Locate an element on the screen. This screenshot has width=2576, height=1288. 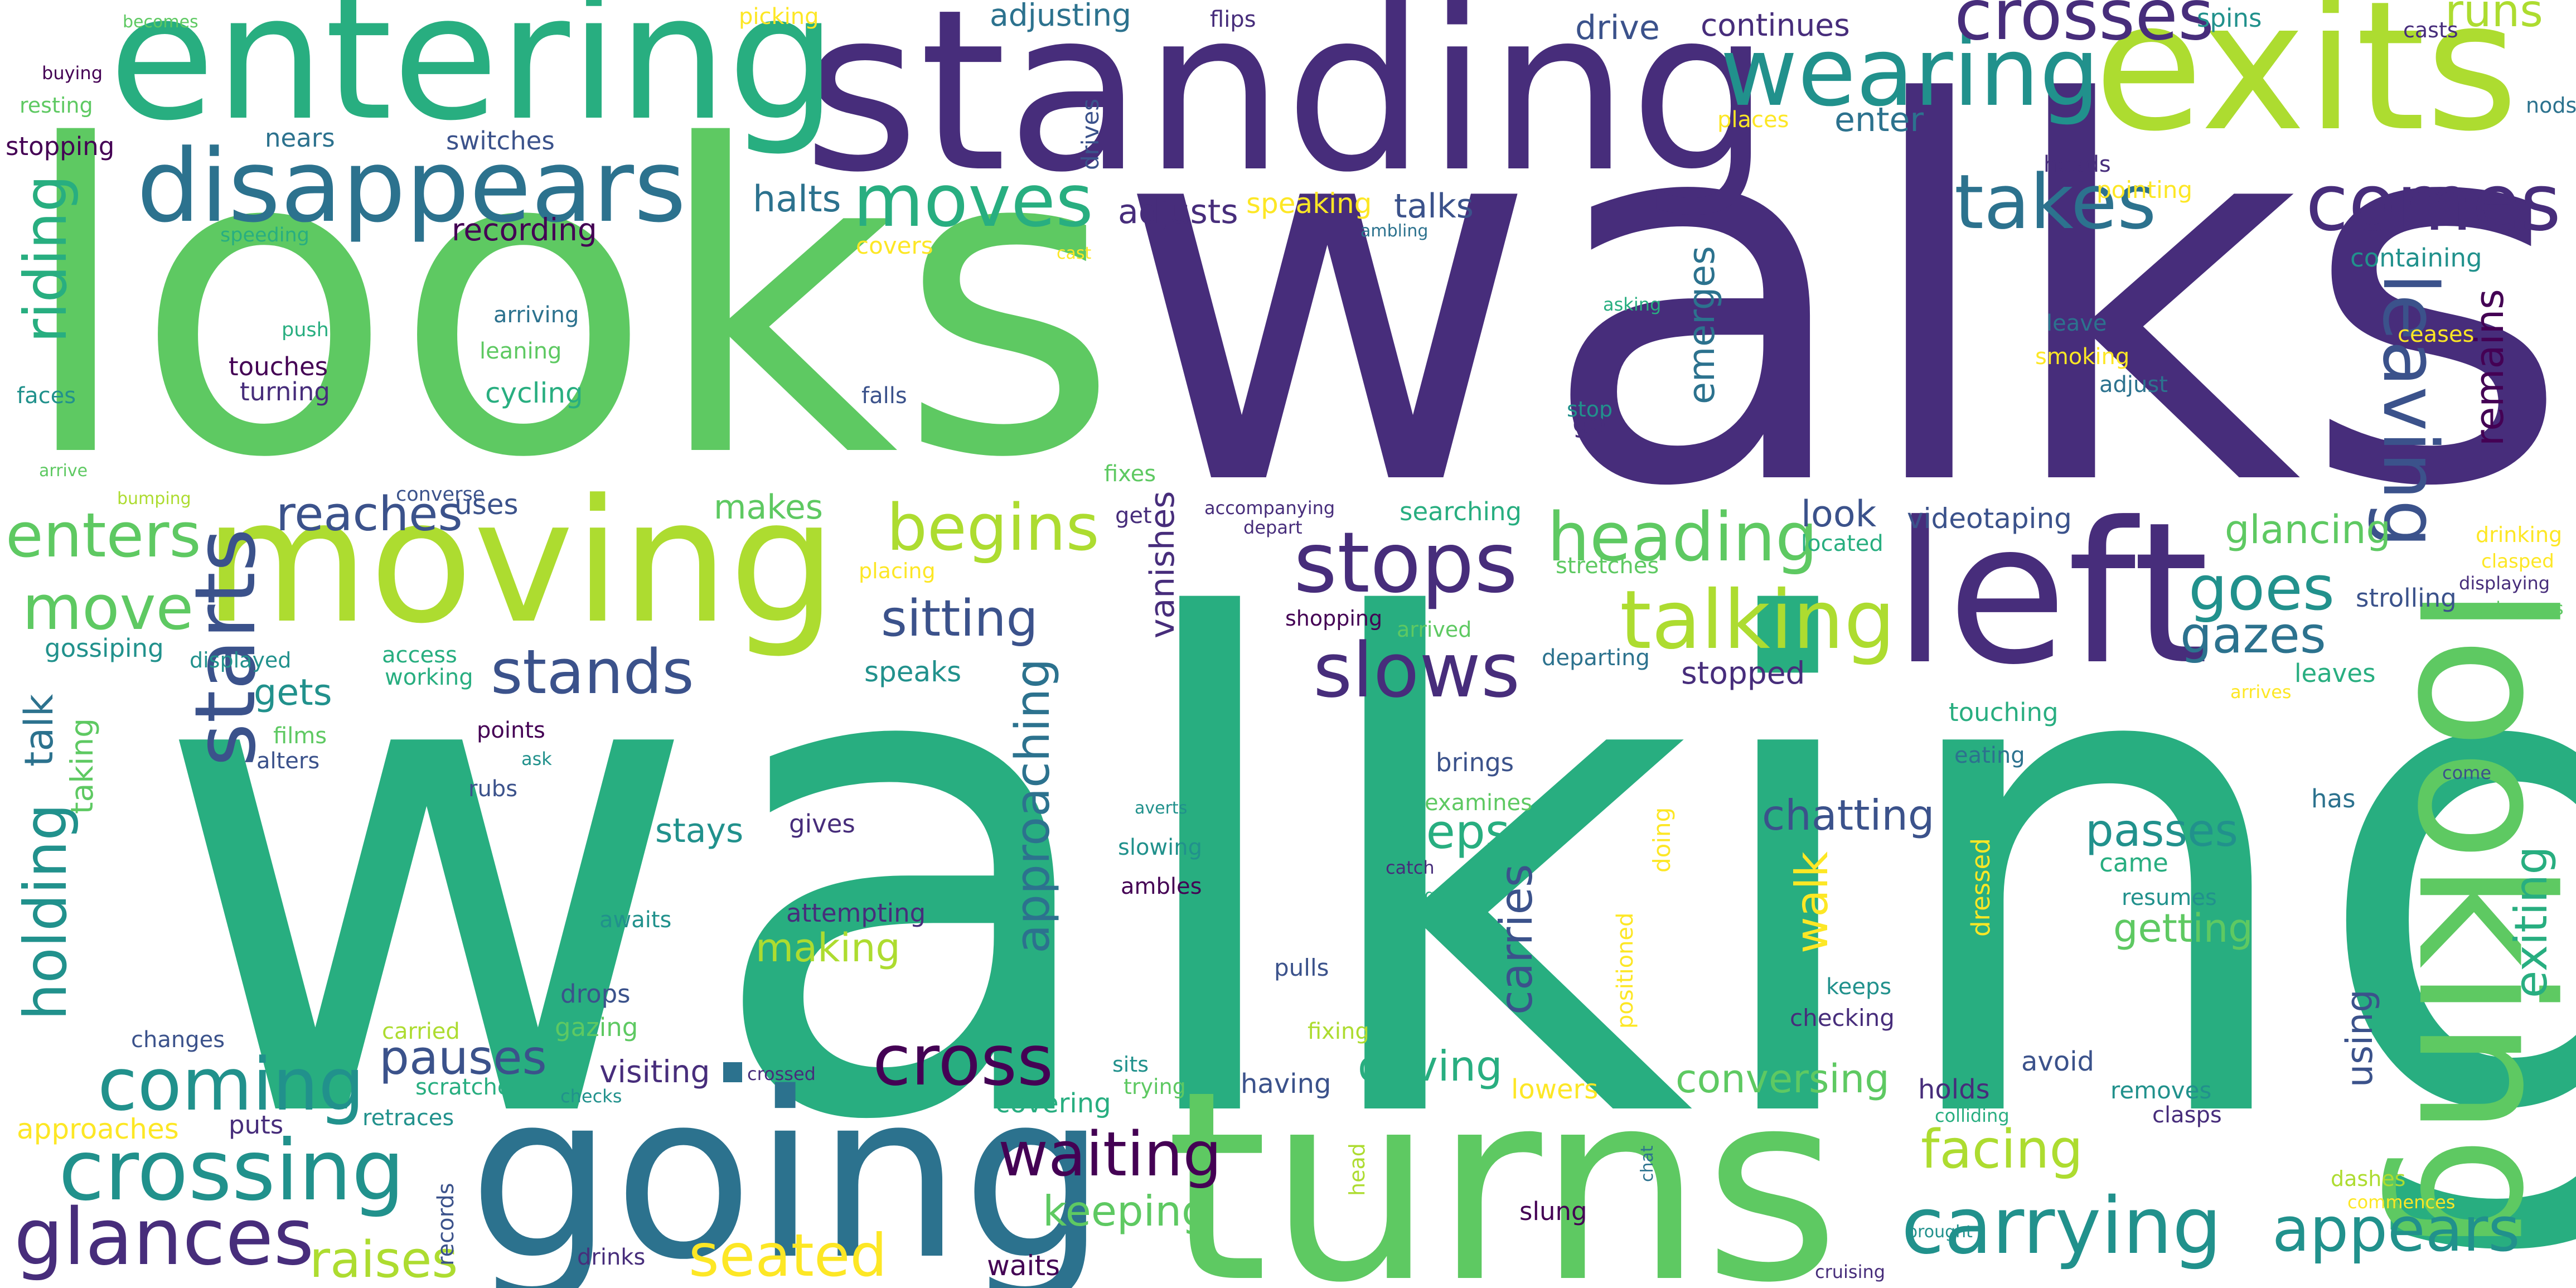
word: asking is located at coordinates (1632, 305).